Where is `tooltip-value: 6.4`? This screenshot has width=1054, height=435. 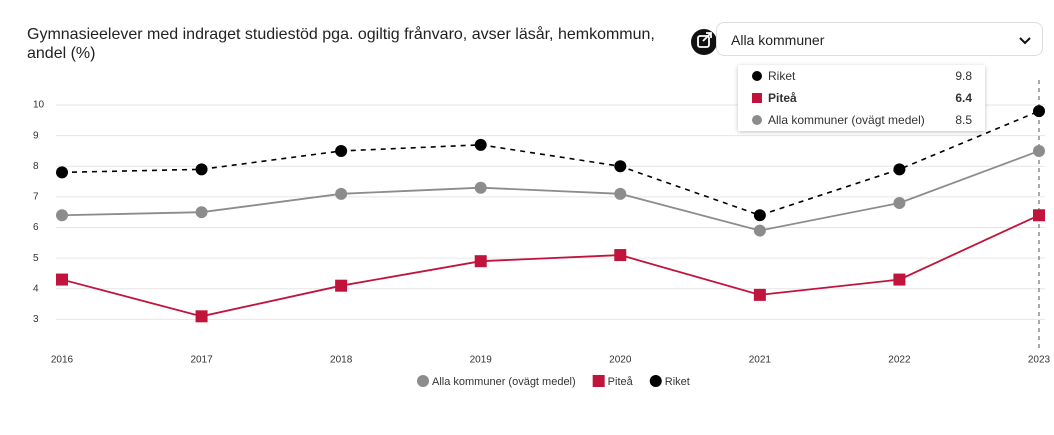 tooltip-value: 6.4 is located at coordinates (963, 98).